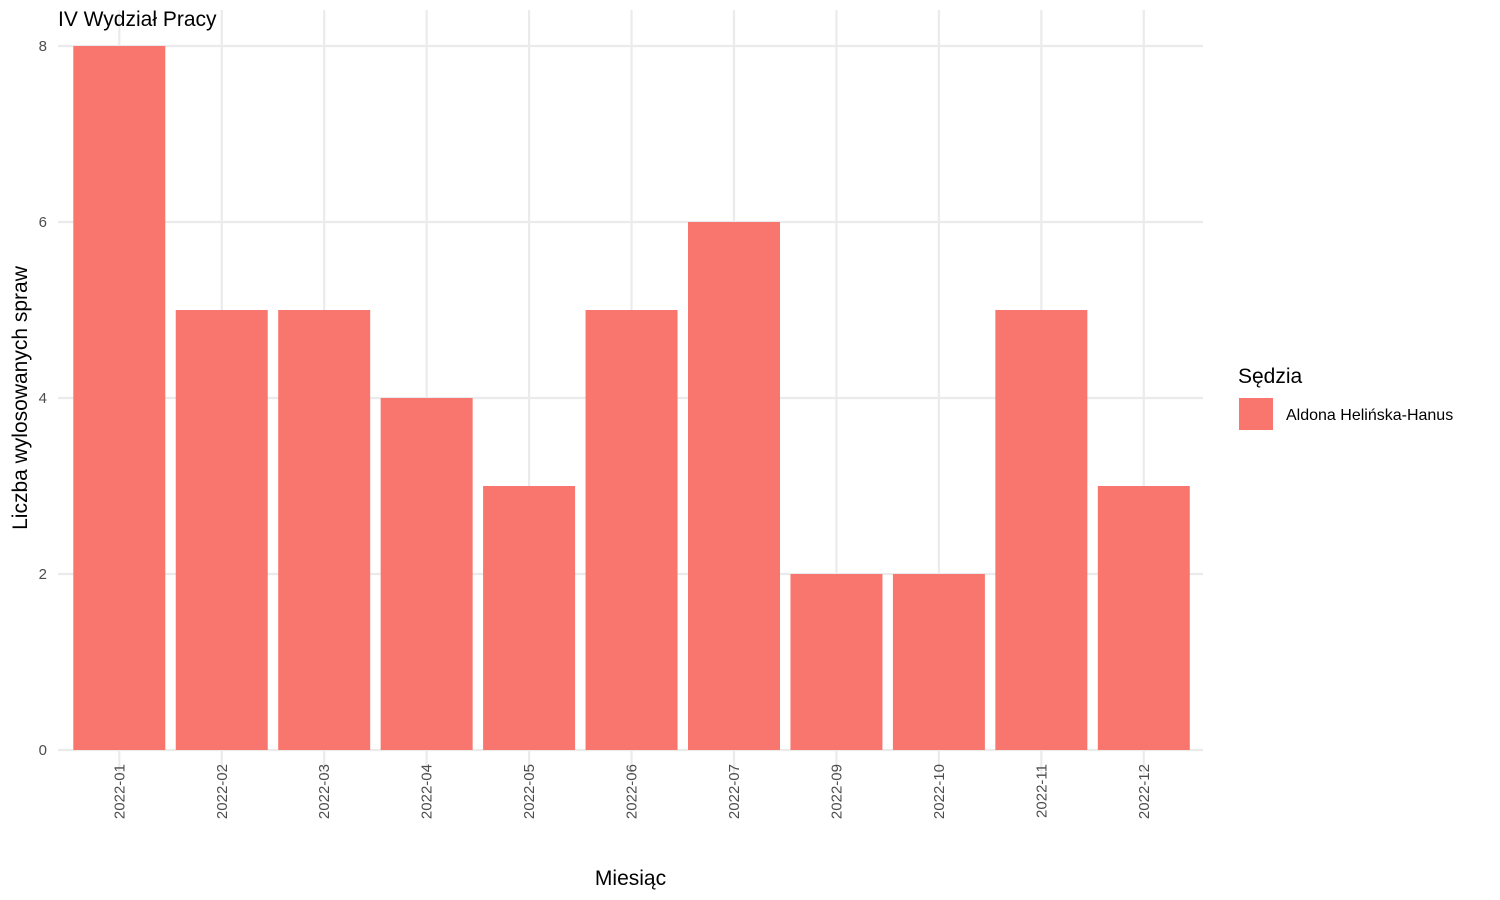 The image size is (1500, 900). What do you see at coordinates (43, 750) in the screenshot?
I see `y-tick-label: 0` at bounding box center [43, 750].